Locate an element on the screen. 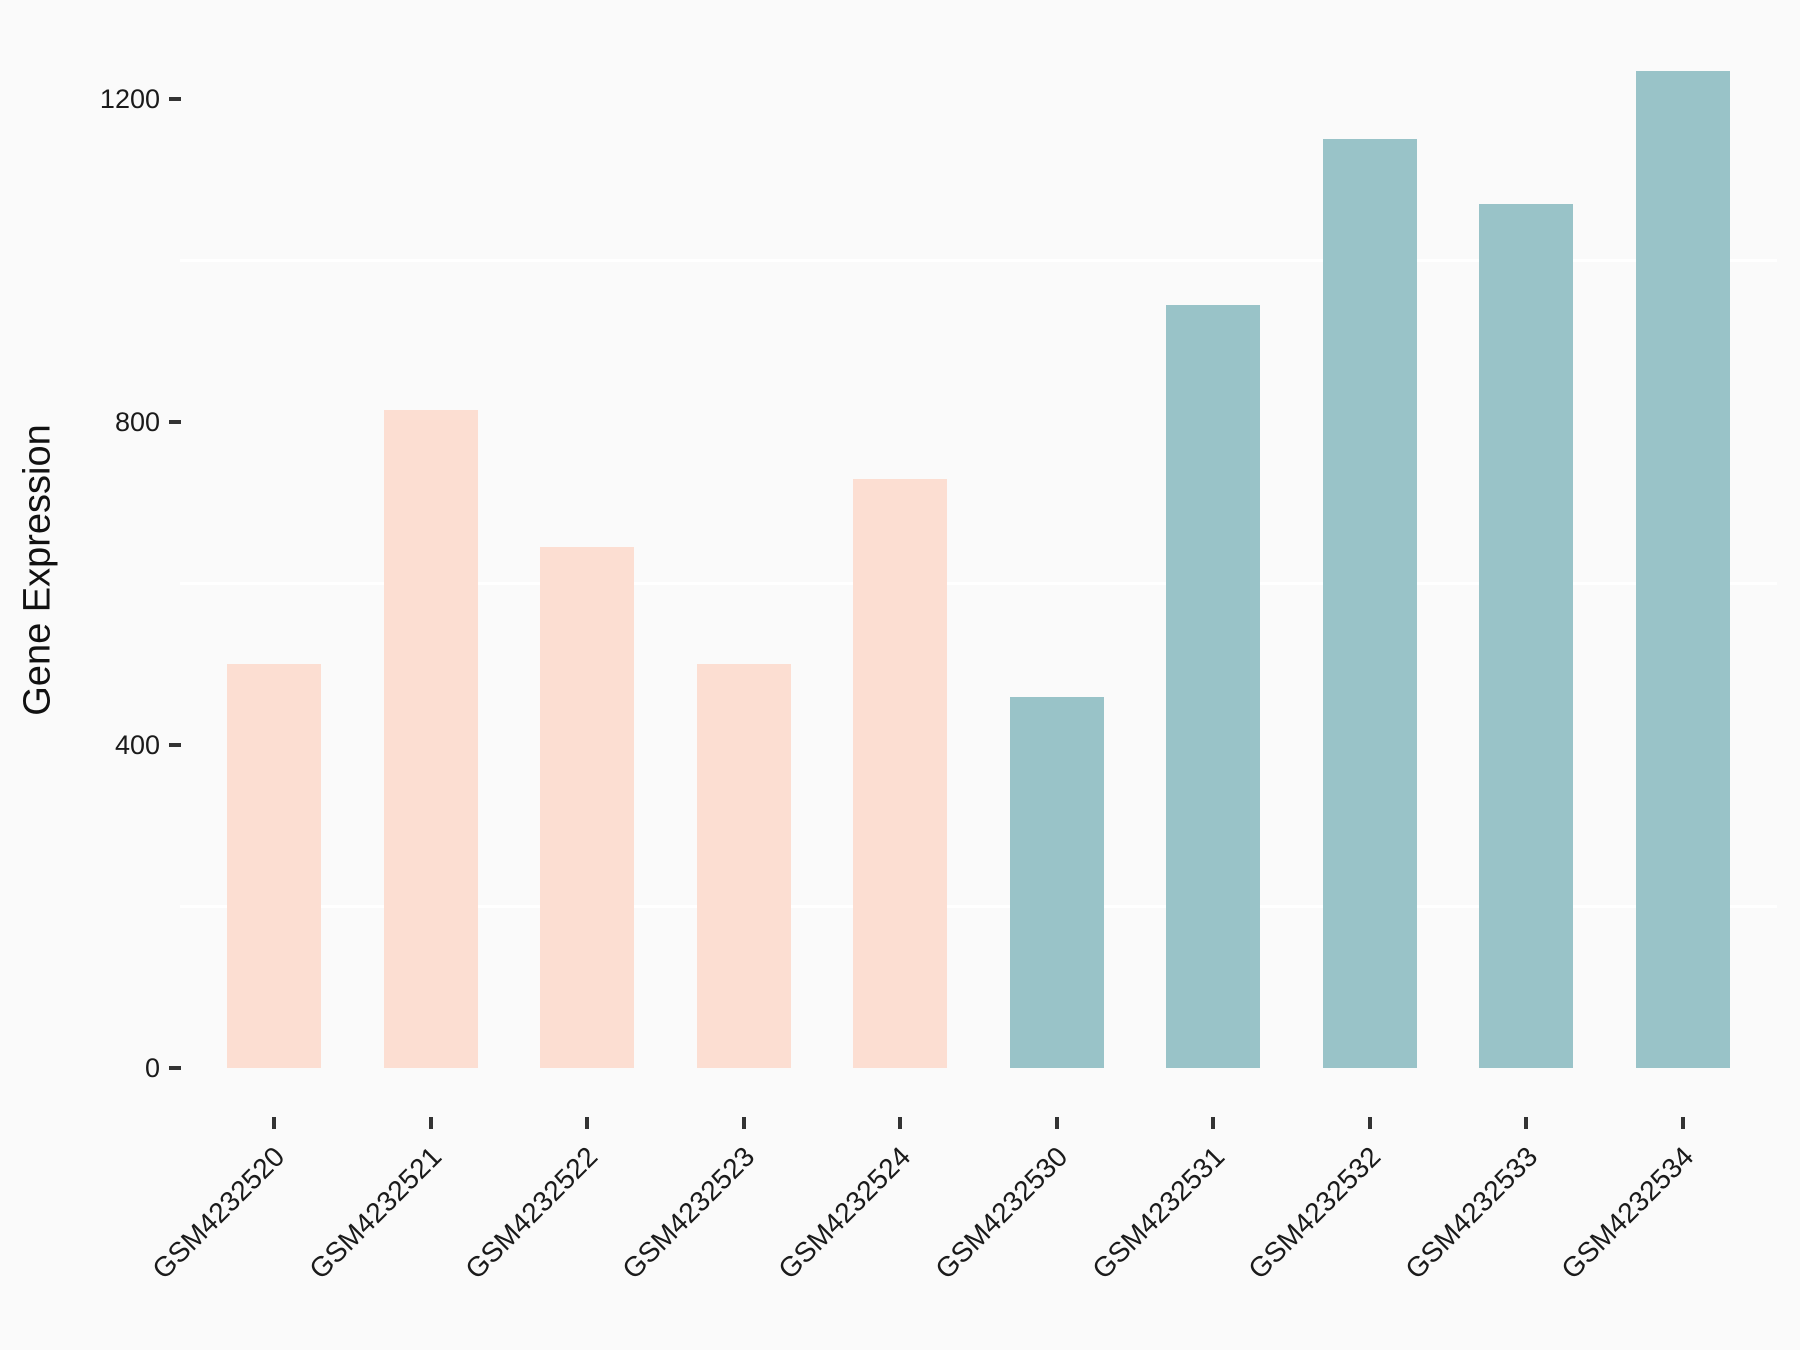  bar-GSM4232531 is located at coordinates (1213, 686).